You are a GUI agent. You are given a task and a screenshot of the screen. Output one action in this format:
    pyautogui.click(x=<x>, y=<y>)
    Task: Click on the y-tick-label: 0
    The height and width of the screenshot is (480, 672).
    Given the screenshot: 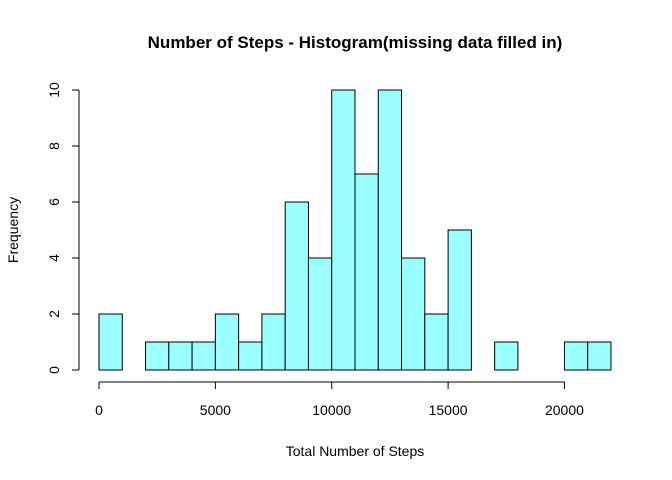 What is the action you would take?
    pyautogui.click(x=54, y=370)
    